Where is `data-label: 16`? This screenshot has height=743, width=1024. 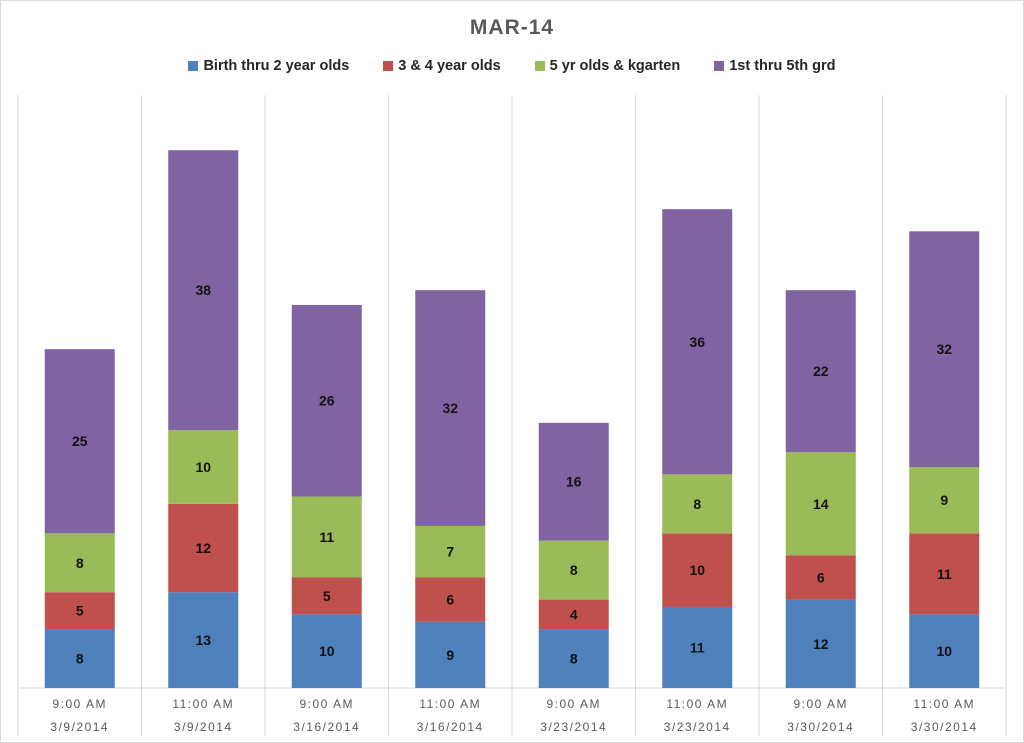 data-label: 16 is located at coordinates (574, 482).